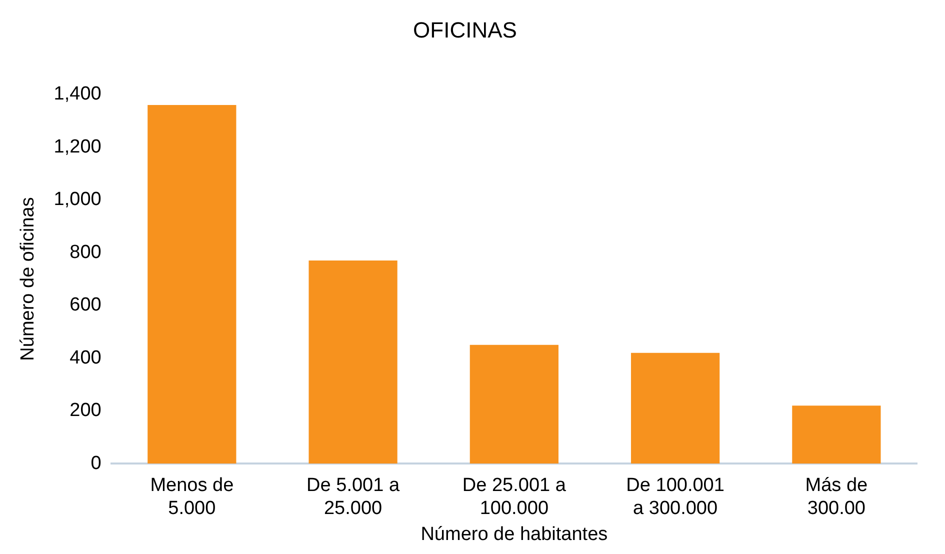 Image resolution: width=945 pixels, height=554 pixels. Describe the element at coordinates (86, 305) in the screenshot. I see `y-tick-label: 600` at that location.